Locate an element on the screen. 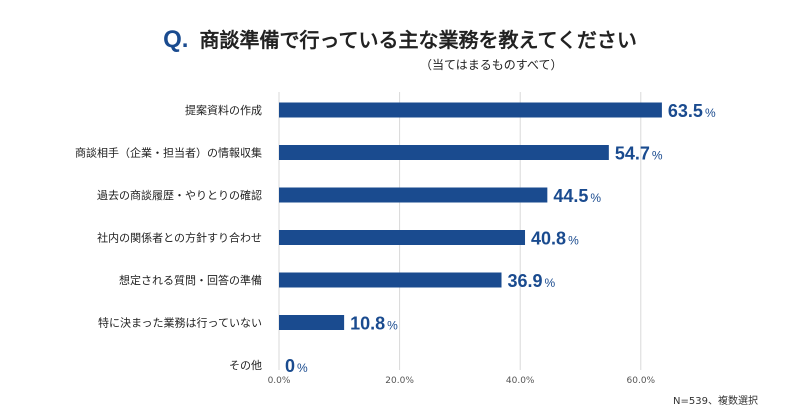  value-label: 36.9% is located at coordinates (532, 281).